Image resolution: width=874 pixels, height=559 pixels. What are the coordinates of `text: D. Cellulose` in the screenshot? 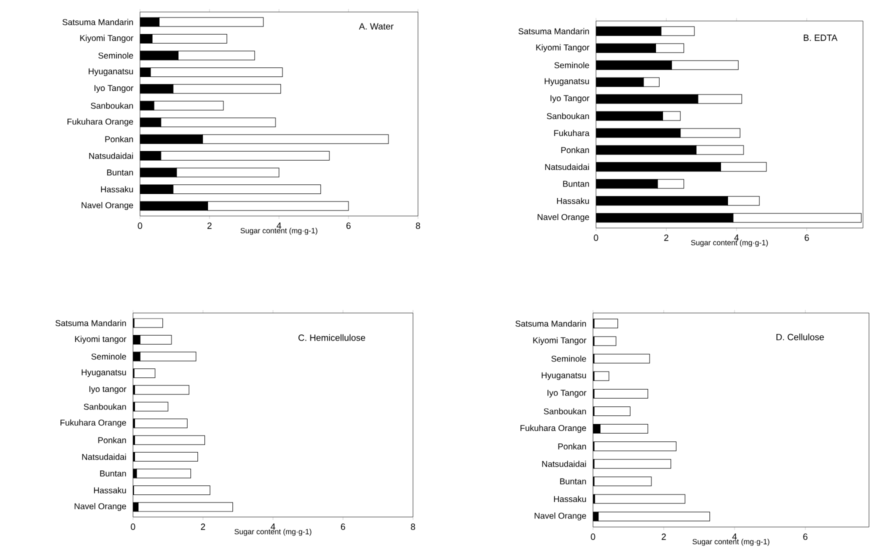 It's located at (800, 337).